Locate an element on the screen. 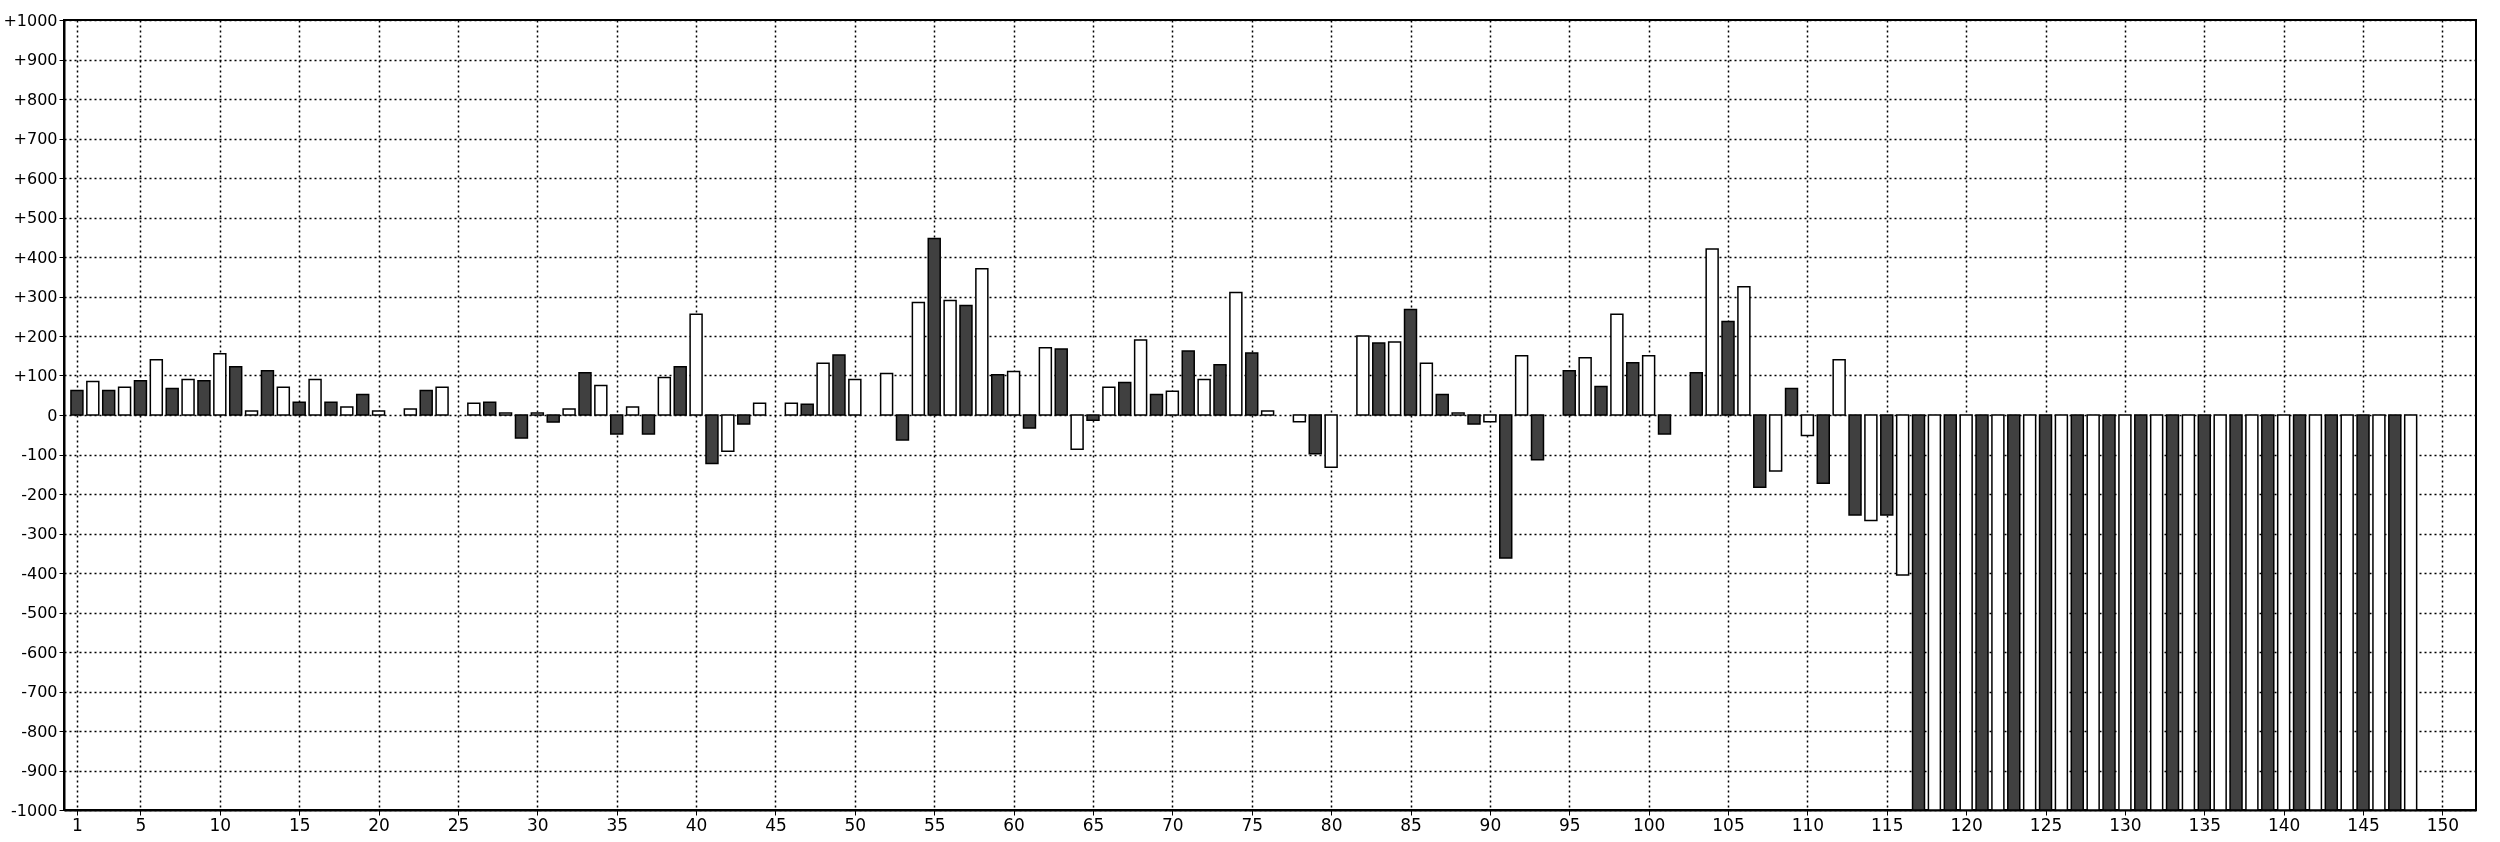  y-tick-label: -800 is located at coordinates (39, 731).